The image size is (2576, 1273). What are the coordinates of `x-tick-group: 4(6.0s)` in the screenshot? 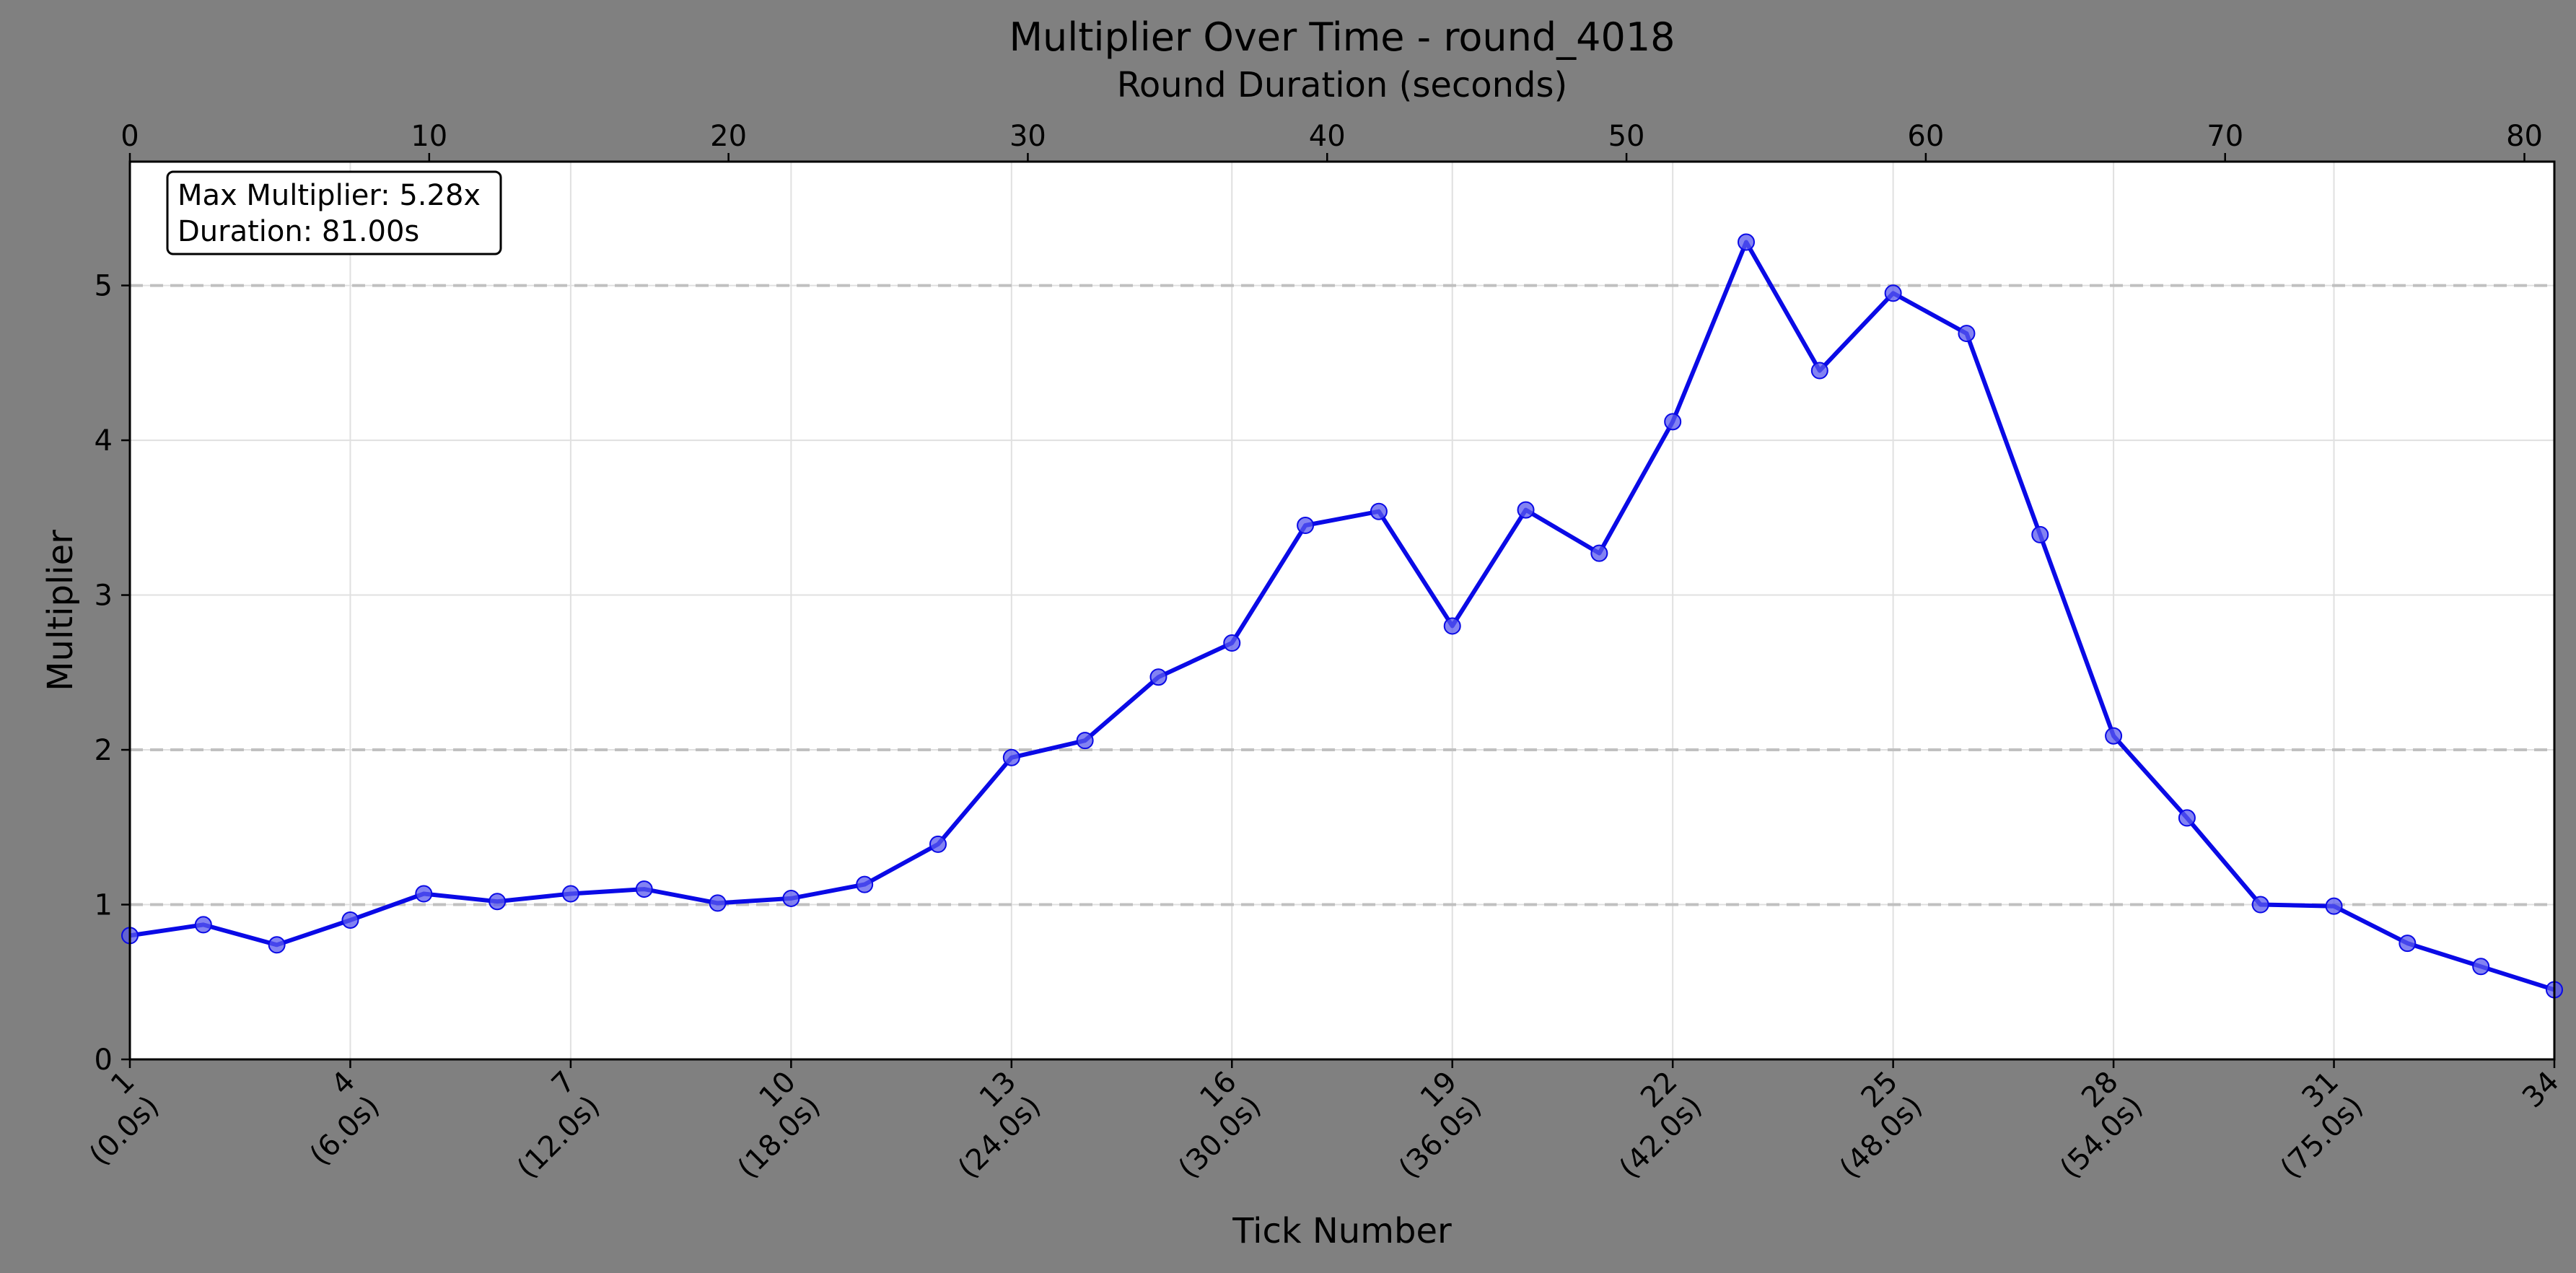 It's located at (345, 1118).